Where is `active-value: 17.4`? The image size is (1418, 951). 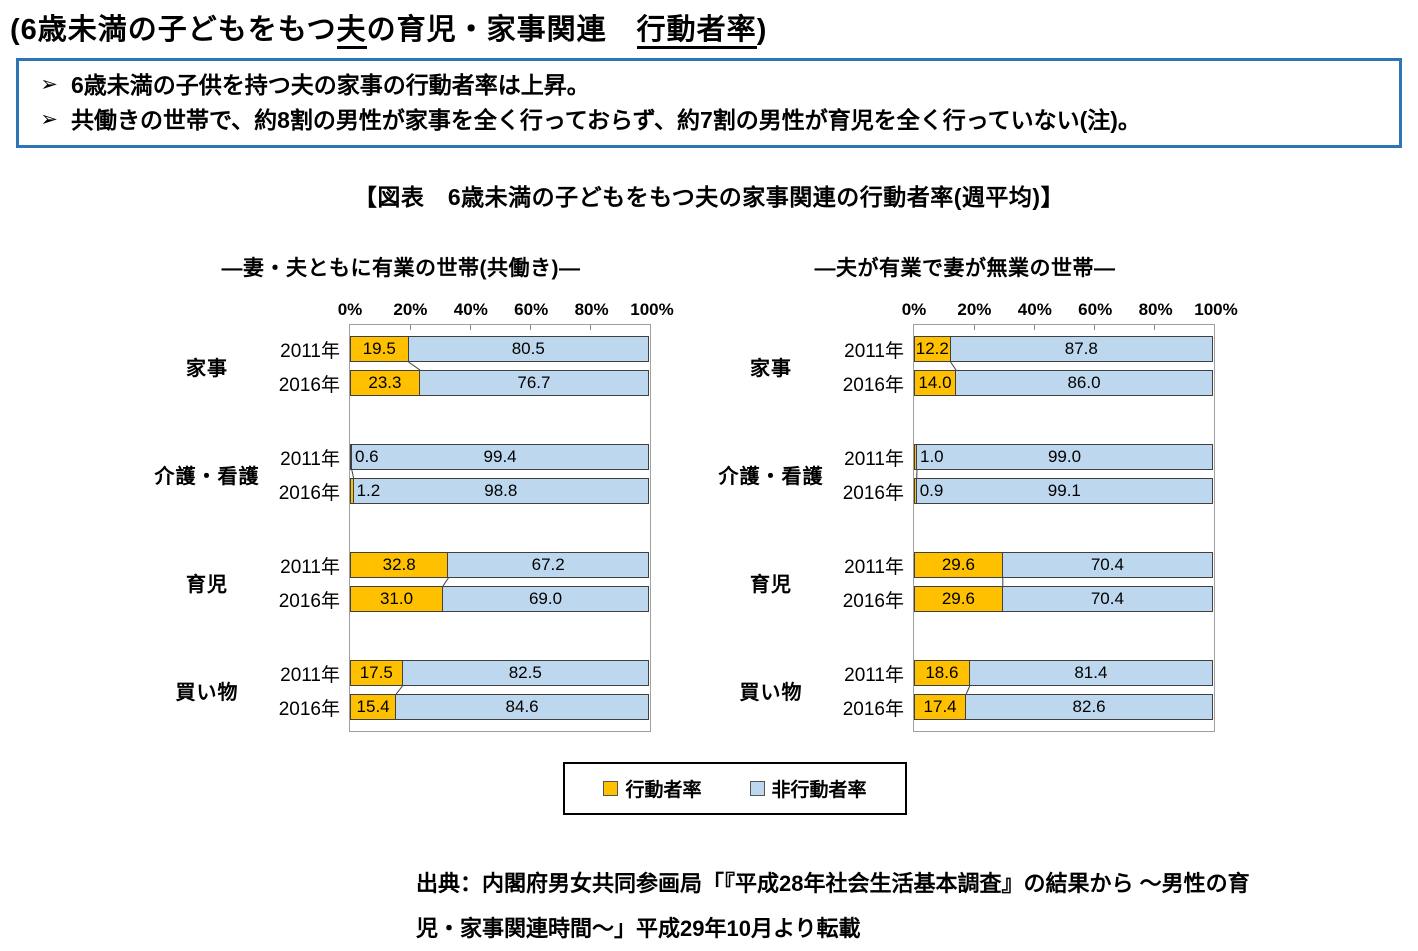 active-value: 17.4 is located at coordinates (940, 707).